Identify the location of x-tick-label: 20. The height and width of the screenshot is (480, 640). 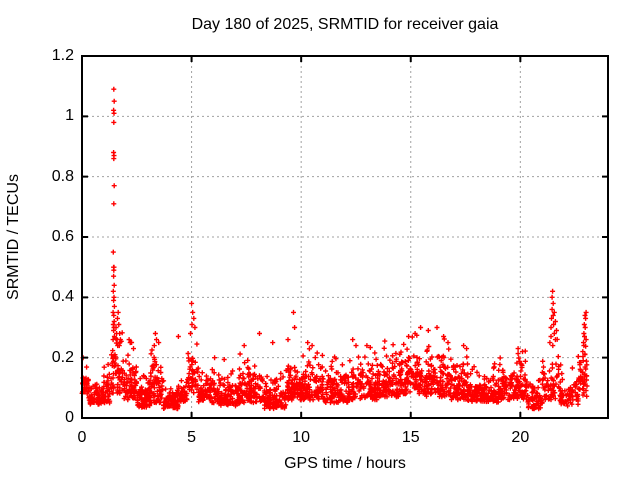
(520, 437).